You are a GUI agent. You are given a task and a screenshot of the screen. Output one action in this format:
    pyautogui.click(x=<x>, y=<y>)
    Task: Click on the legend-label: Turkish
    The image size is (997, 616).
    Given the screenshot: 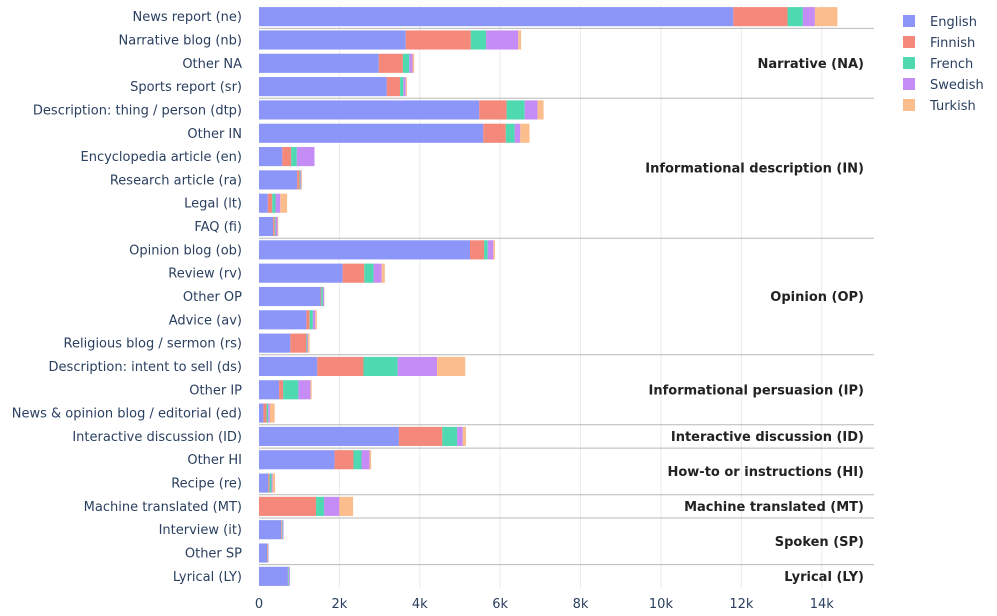 What is the action you would take?
    pyautogui.click(x=952, y=106)
    